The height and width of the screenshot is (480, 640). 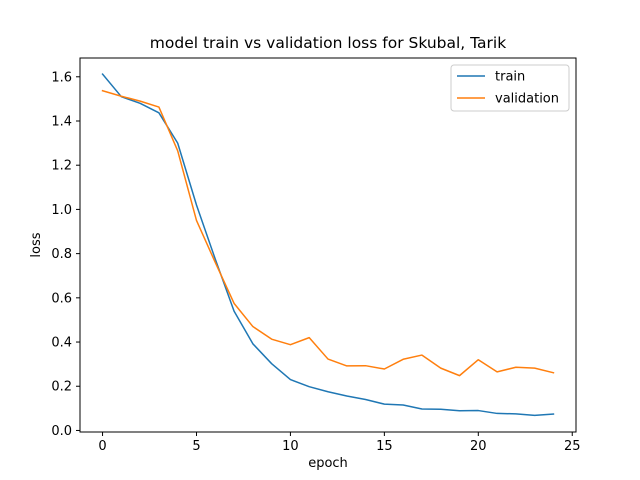 What do you see at coordinates (384, 446) in the screenshot?
I see `x-tick-label: 15` at bounding box center [384, 446].